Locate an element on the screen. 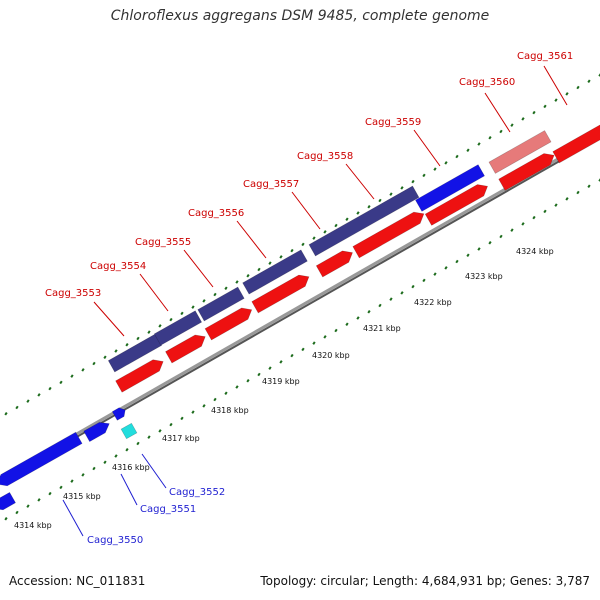  scale-label: 4322 kbp is located at coordinates (433, 302).